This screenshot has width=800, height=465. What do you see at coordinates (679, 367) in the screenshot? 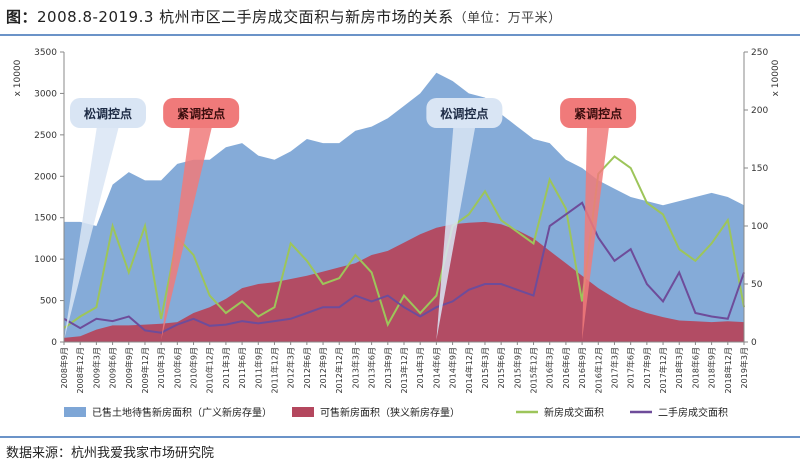
I see `x-tick-label: 2018年3月` at bounding box center [679, 367].